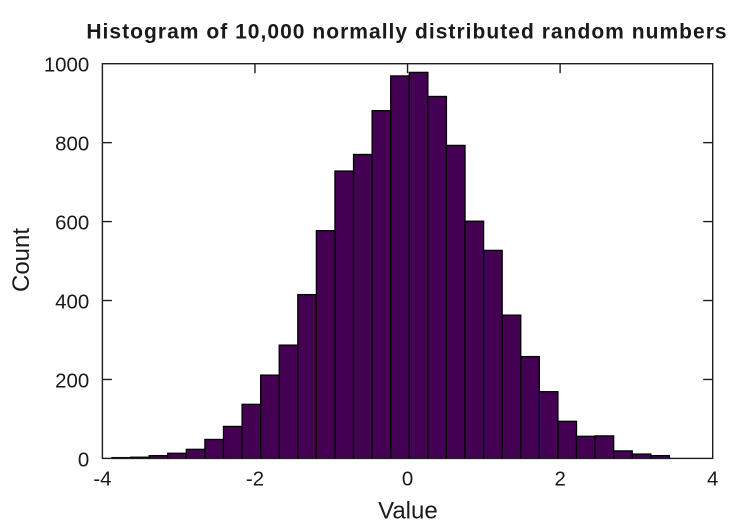 The width and height of the screenshot is (750, 525). Describe the element at coordinates (72, 223) in the screenshot. I see `svg-text: 600` at that location.